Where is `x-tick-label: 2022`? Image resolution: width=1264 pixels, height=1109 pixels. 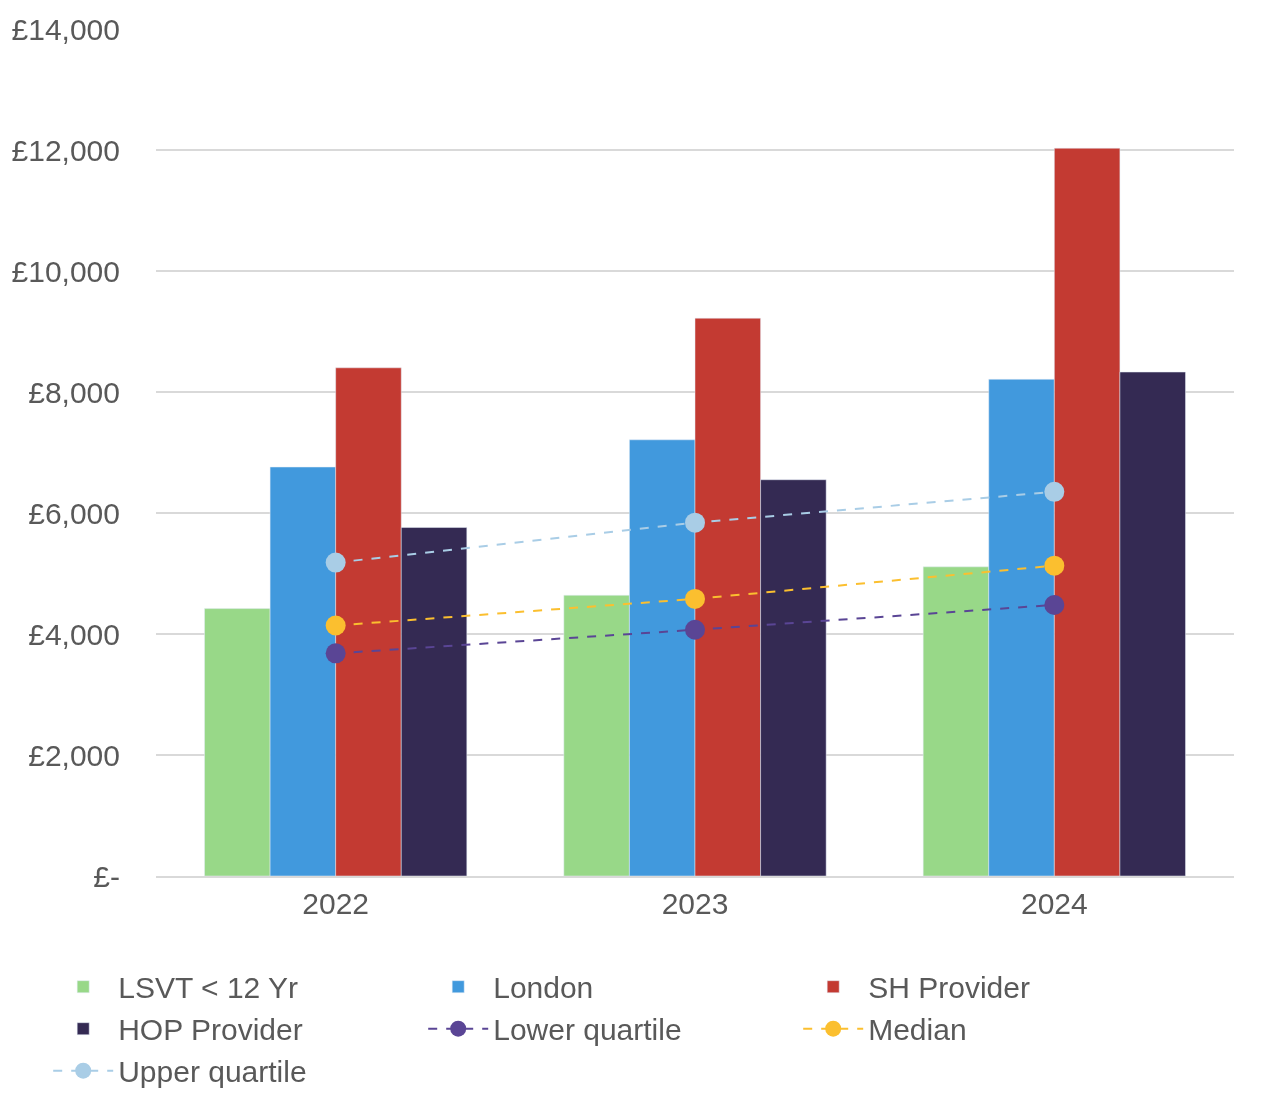 x-tick-label: 2022 is located at coordinates (336, 903).